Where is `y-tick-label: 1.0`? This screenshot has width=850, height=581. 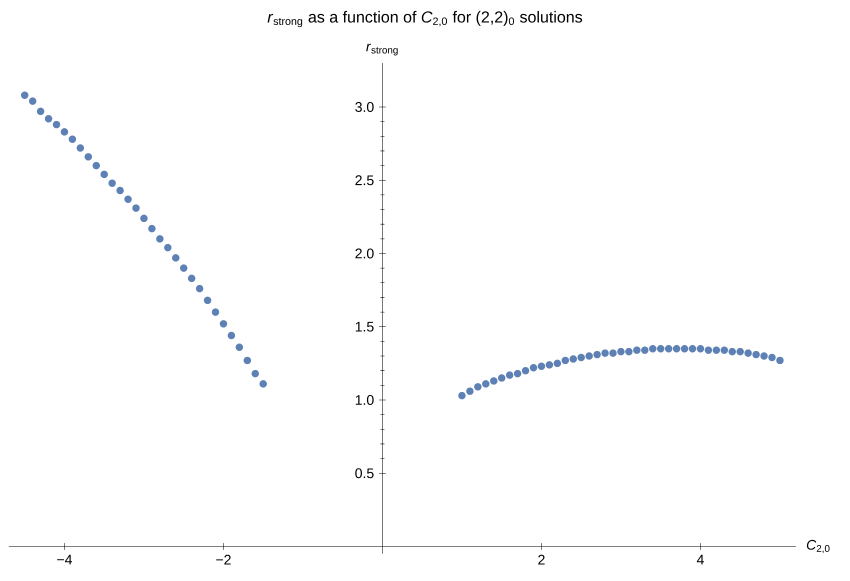 y-tick-label: 1.0 is located at coordinates (365, 400).